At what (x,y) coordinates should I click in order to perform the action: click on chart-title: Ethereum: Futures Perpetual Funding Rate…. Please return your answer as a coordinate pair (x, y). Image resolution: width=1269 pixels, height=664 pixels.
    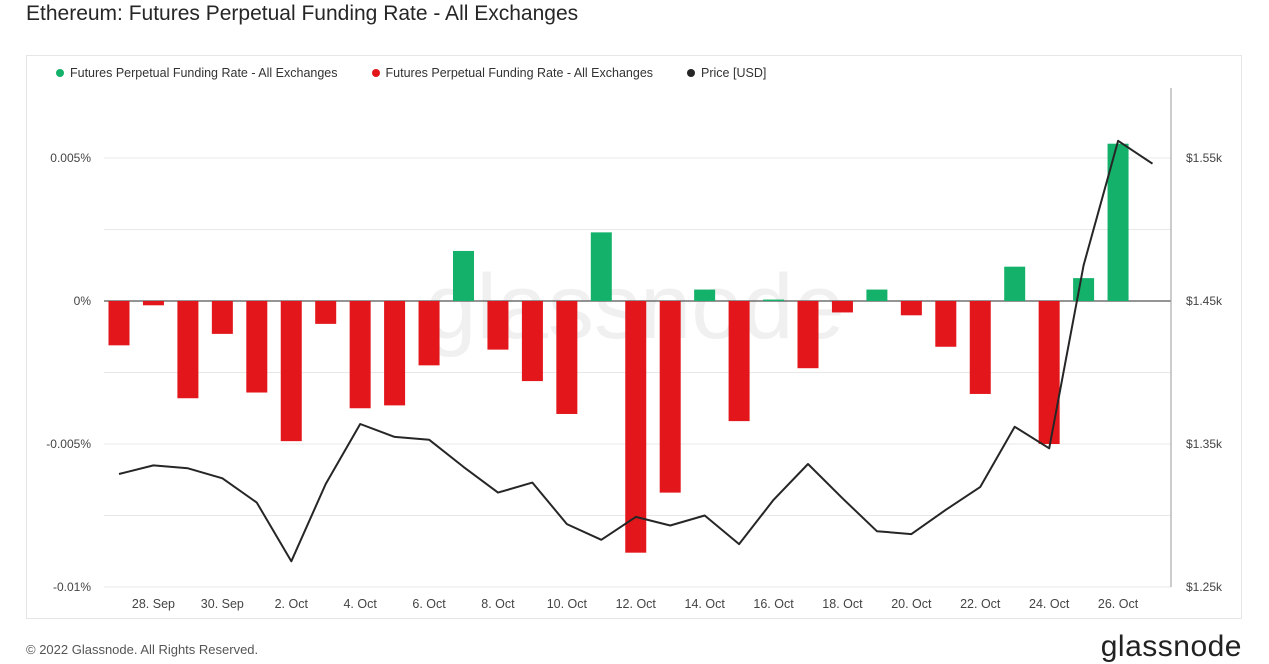
    Looking at the image, I should click on (302, 13).